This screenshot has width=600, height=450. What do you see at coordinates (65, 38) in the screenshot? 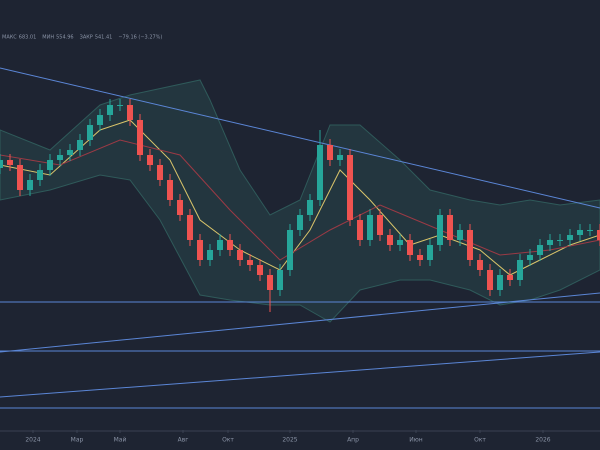
I see `header-value: 554.96` at bounding box center [65, 38].